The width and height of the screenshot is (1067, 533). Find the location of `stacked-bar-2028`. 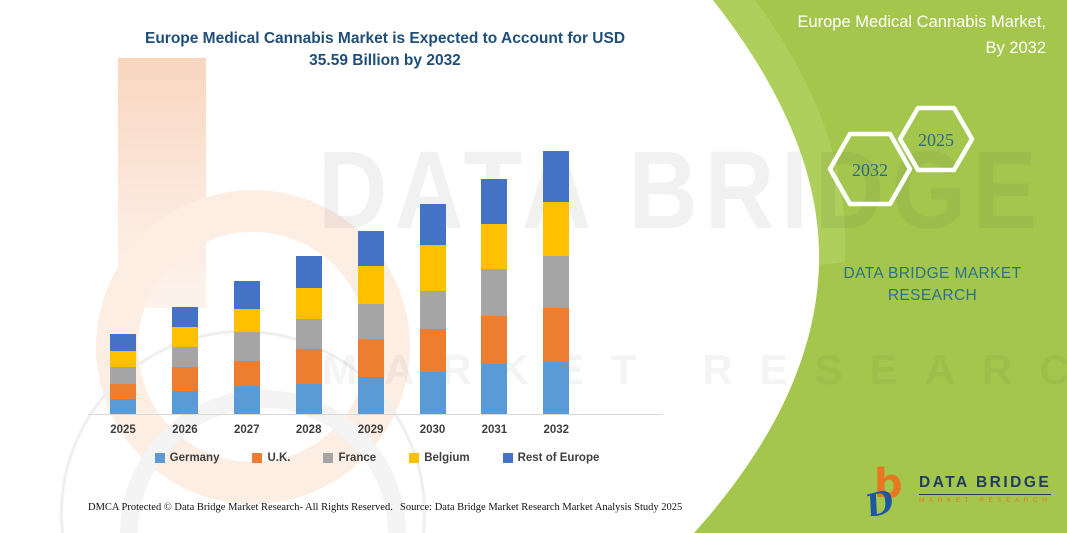

stacked-bar-2028 is located at coordinates (308, 335).